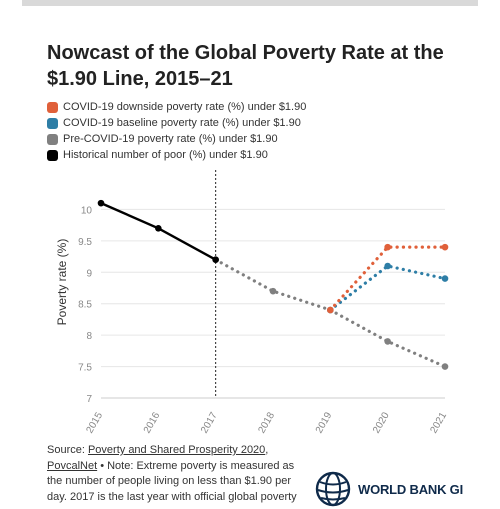 Image resolution: width=500 pixels, height=509 pixels. I want to click on legend-swatch-historical, so click(52, 155).